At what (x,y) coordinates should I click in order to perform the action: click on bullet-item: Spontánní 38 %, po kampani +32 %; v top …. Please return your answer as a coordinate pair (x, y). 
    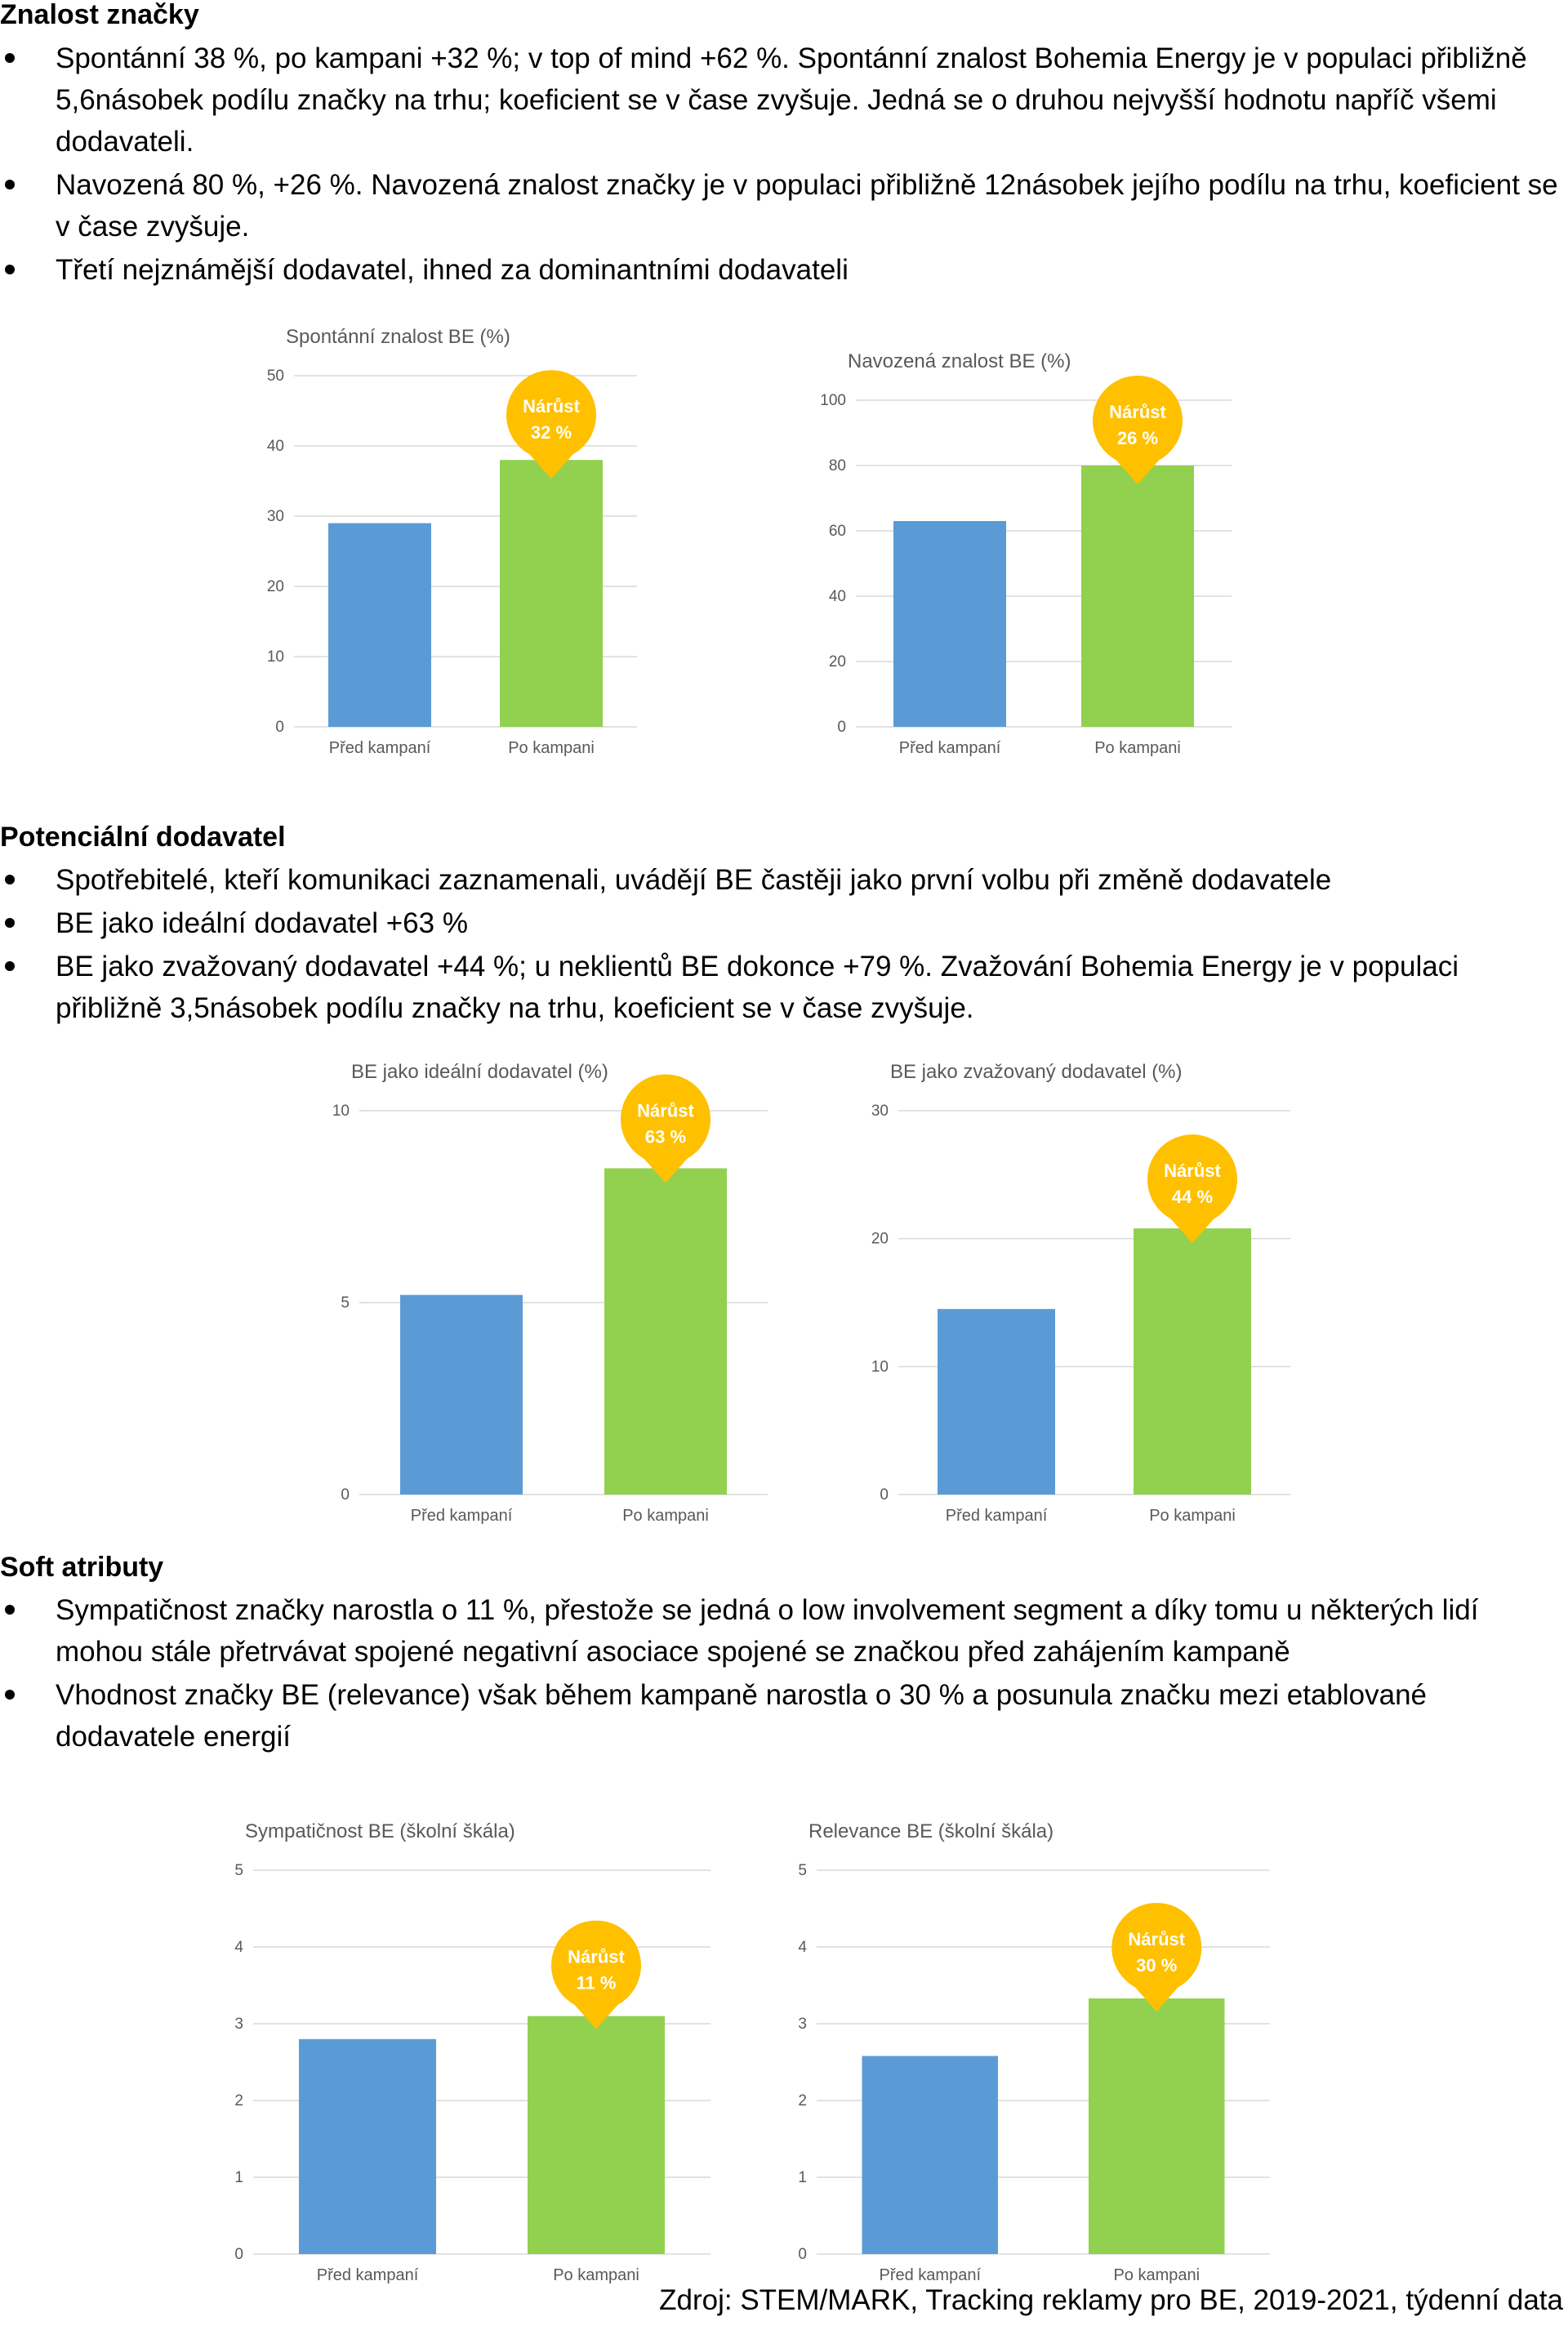
    Looking at the image, I should click on (782, 100).